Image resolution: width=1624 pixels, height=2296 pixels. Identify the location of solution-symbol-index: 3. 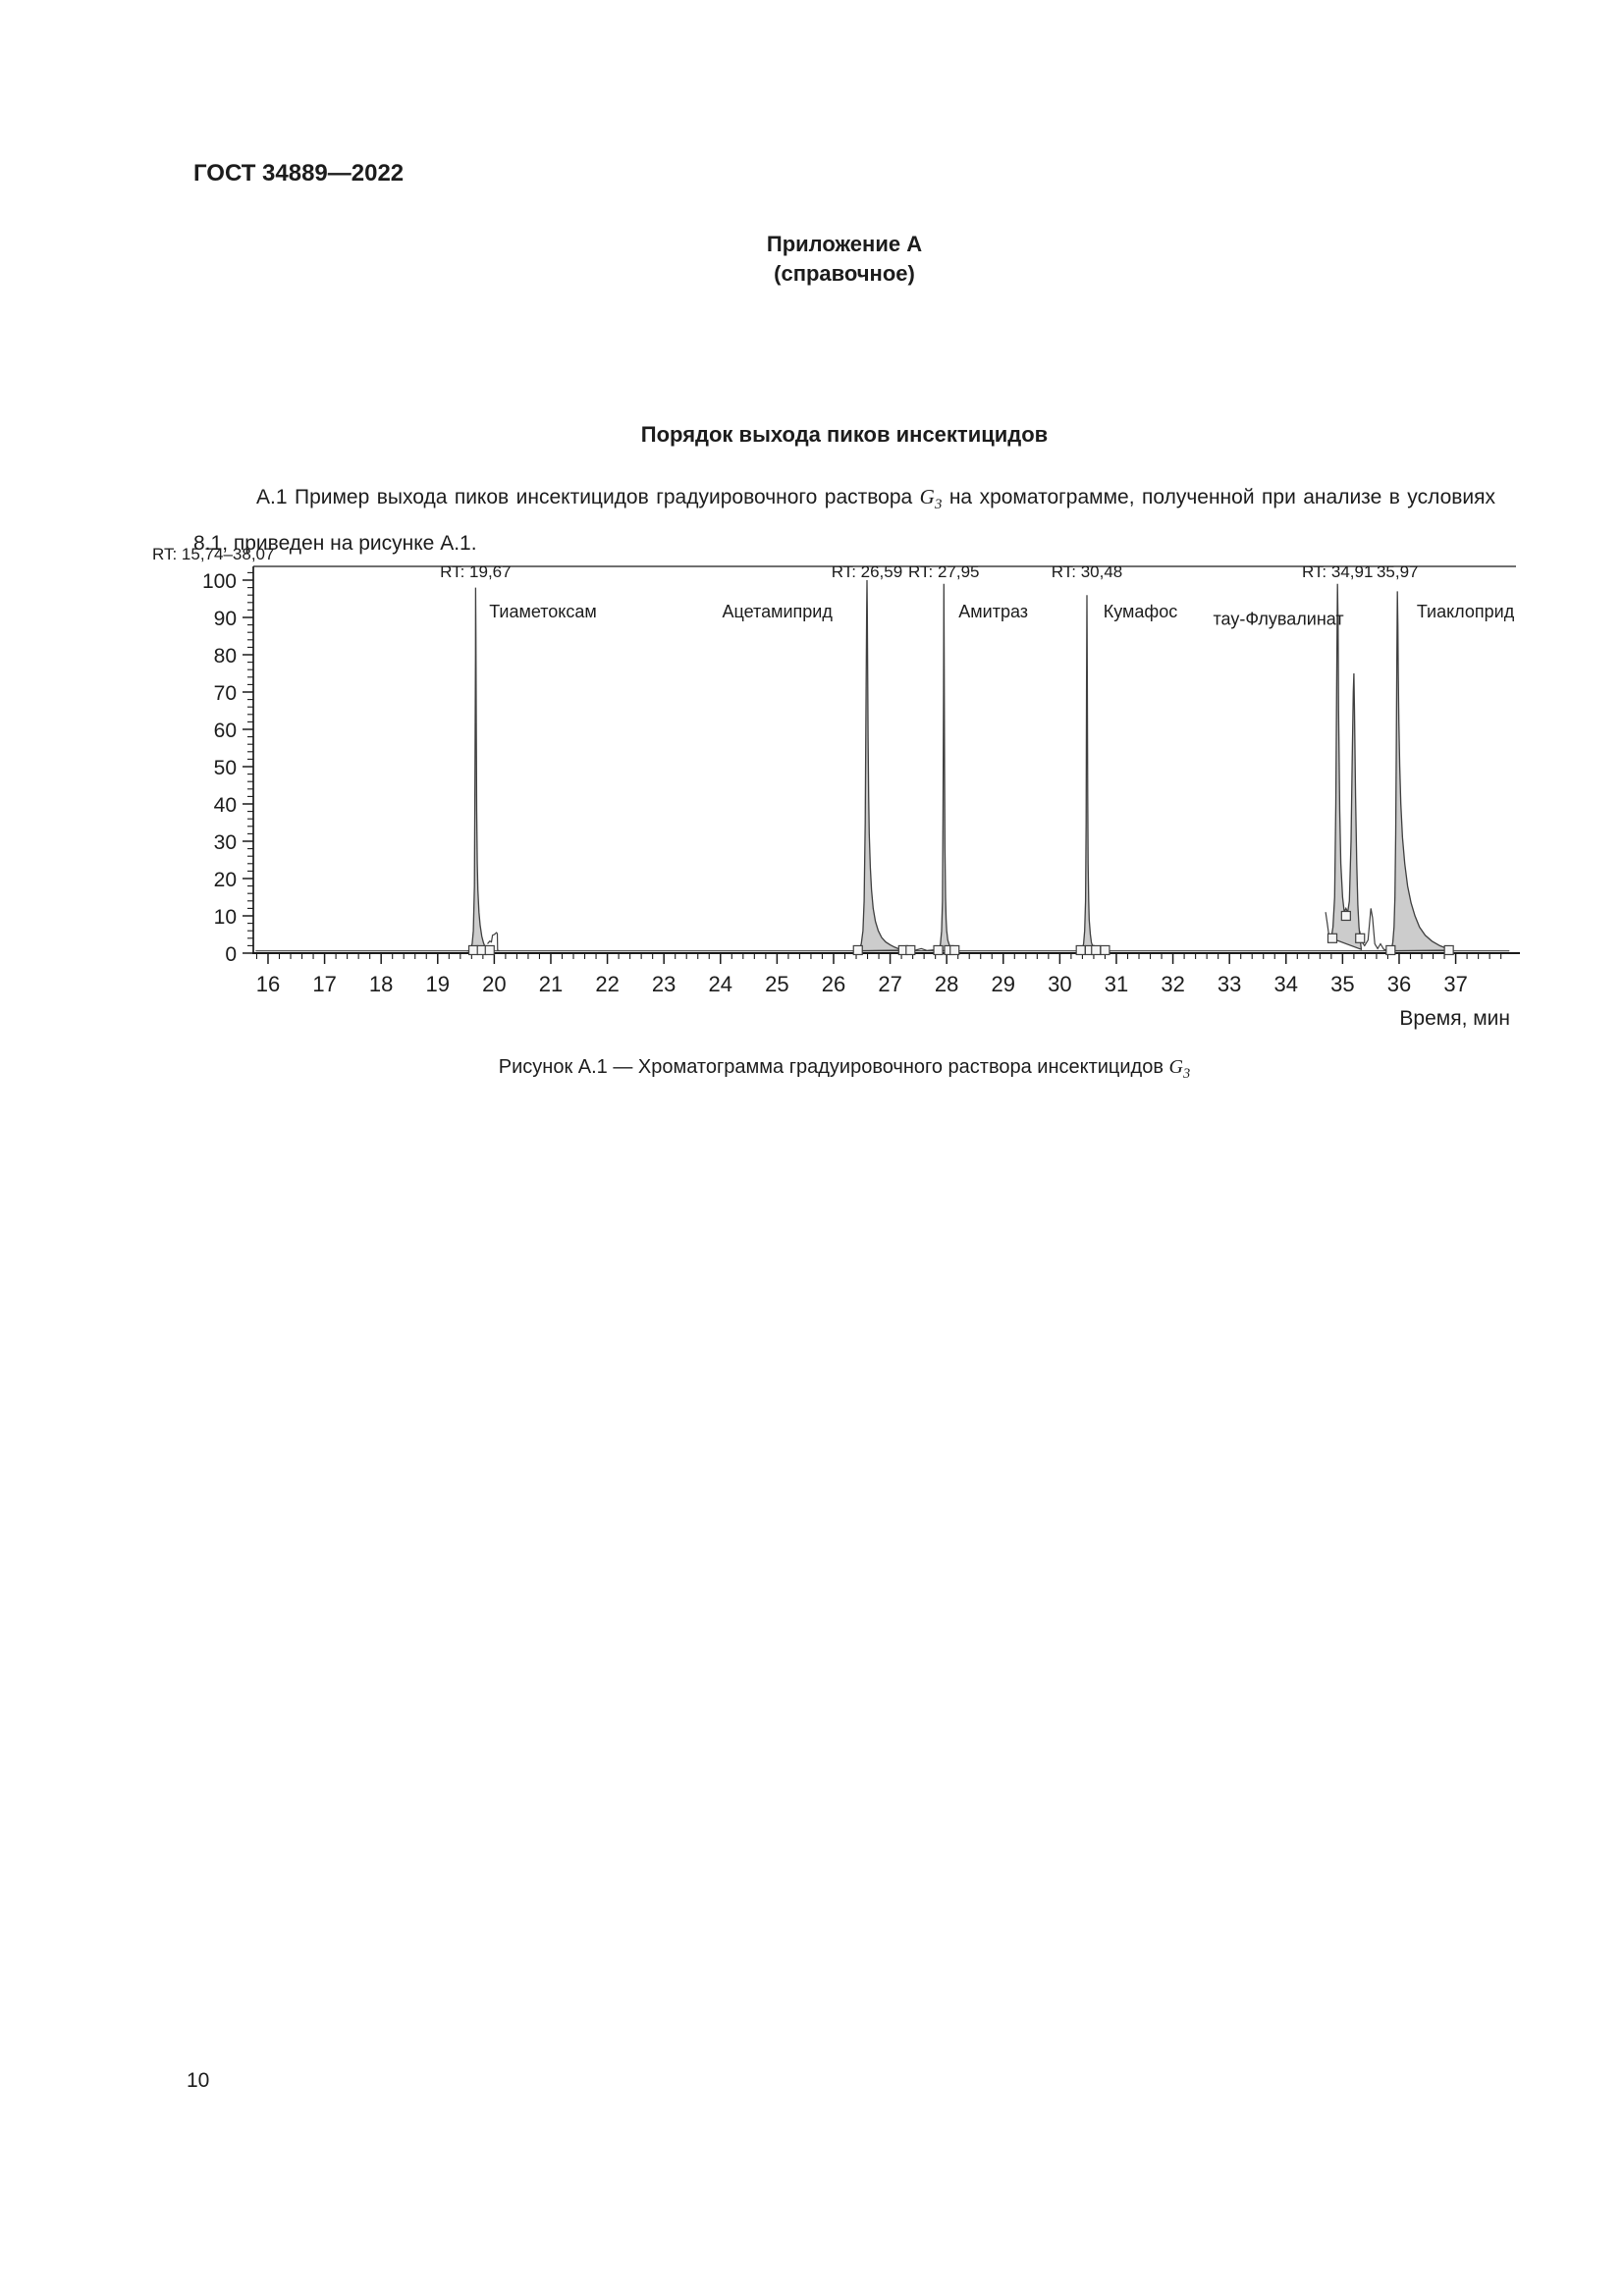
(938, 505).